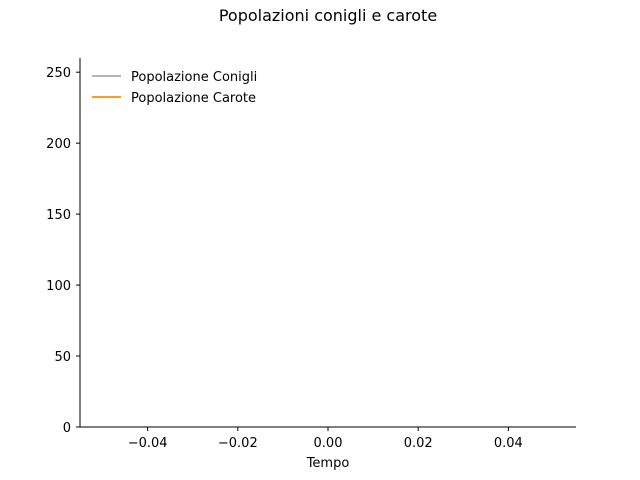 This screenshot has width=640, height=480. Describe the element at coordinates (58, 286) in the screenshot. I see `y-tick-label: 100` at that location.